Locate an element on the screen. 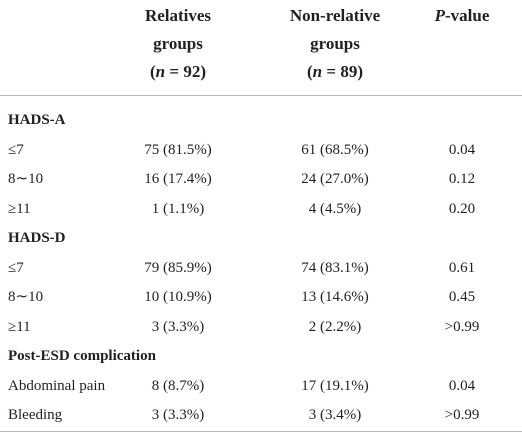  column-header: P-value is located at coordinates (462, 16).